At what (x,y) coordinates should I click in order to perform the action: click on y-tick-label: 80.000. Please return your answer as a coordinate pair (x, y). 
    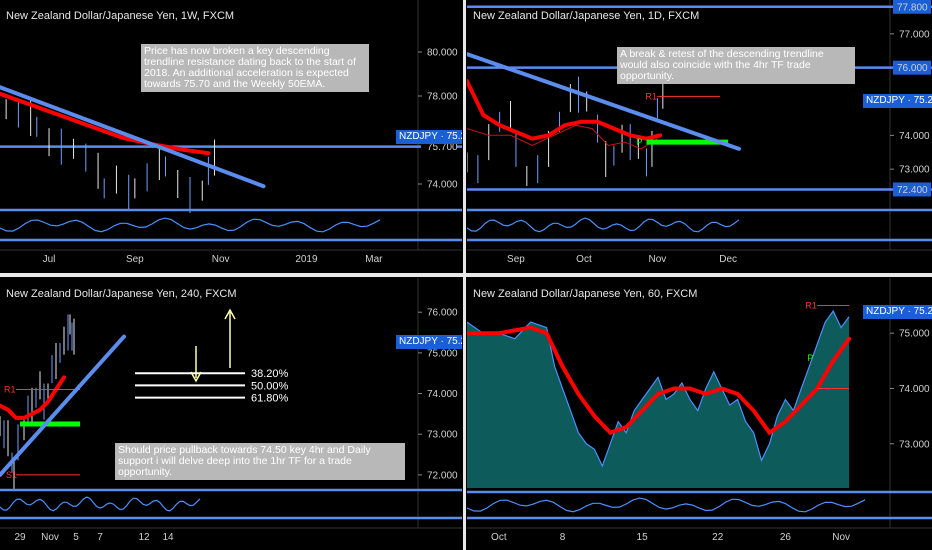
    Looking at the image, I should click on (442, 53).